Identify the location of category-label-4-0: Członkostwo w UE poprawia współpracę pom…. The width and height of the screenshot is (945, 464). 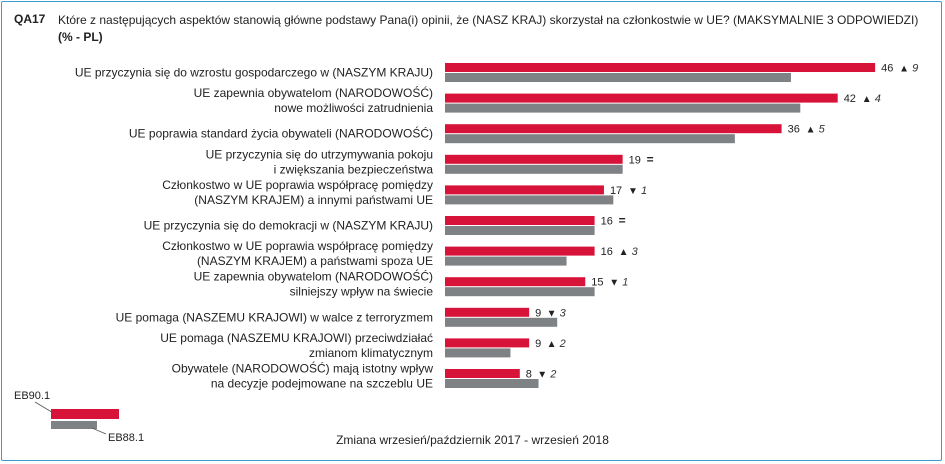
(297, 185).